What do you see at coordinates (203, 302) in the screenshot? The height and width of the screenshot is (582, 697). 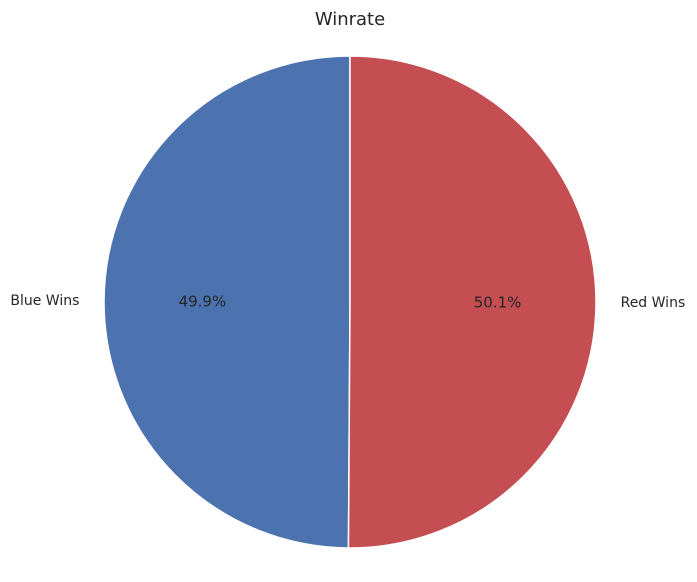 I see `slice-percent-label: 49.9%` at bounding box center [203, 302].